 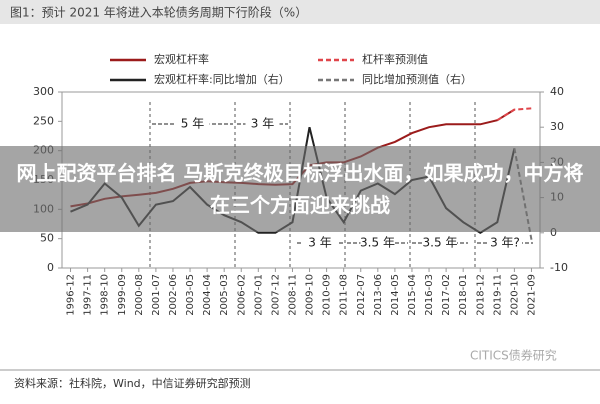 What do you see at coordinates (378, 295) in the screenshot?
I see `x-tick-label: 2013-06` at bounding box center [378, 295].